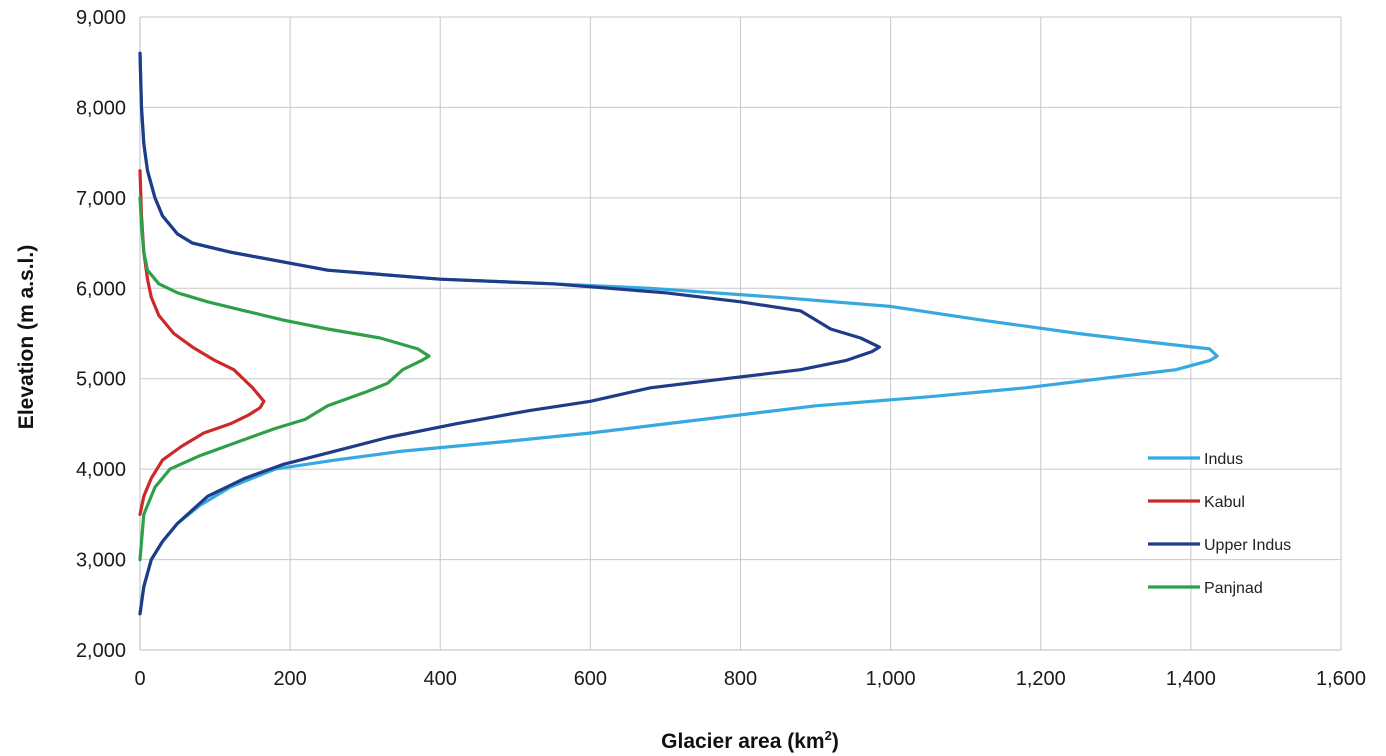  I want to click on y-tick-label: 8,000, so click(101, 108).